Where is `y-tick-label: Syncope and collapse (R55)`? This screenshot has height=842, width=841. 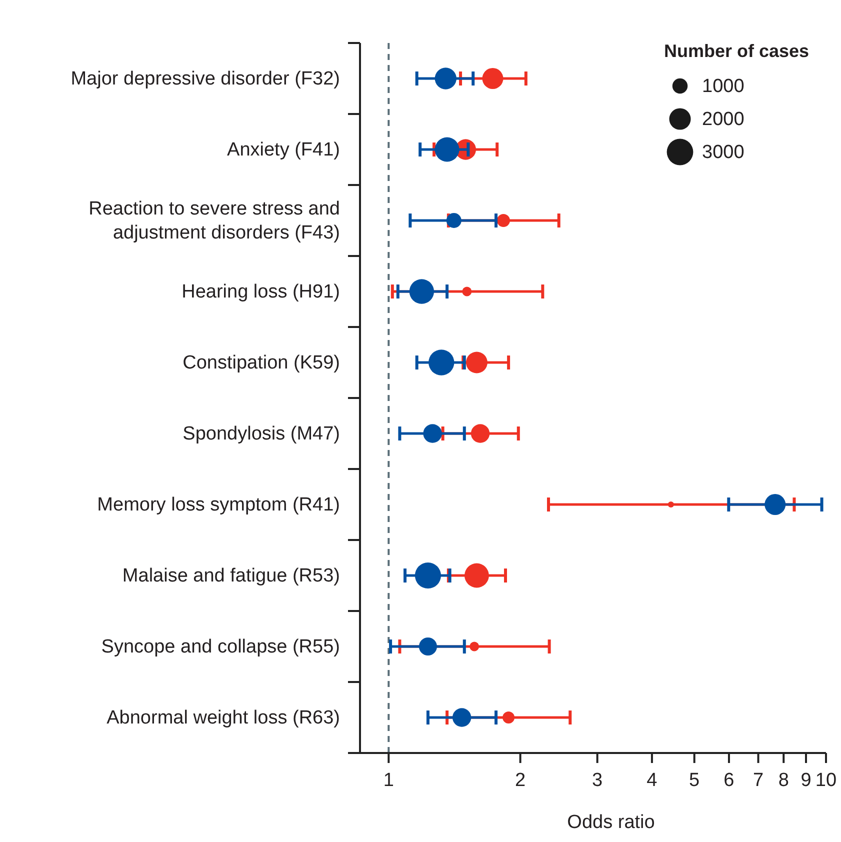 y-tick-label: Syncope and collapse (R55) is located at coordinates (220, 647).